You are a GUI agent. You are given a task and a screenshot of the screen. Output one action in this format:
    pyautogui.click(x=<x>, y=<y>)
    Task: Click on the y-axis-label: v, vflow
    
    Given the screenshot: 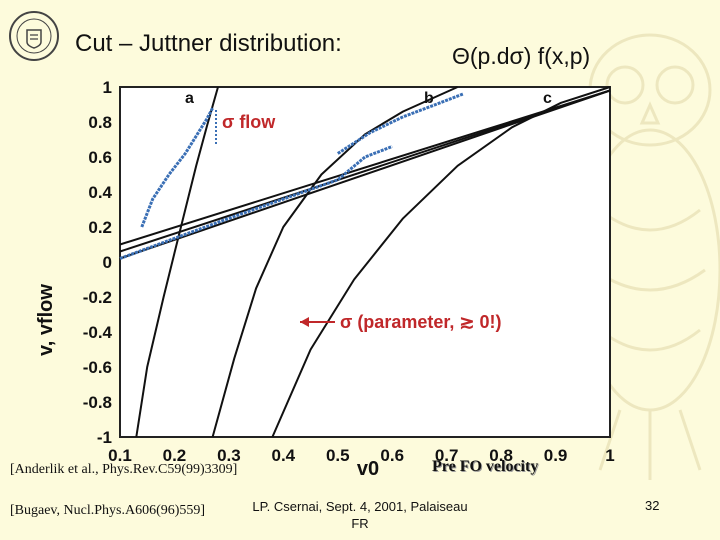 What is the action you would take?
    pyautogui.click(x=46, y=320)
    